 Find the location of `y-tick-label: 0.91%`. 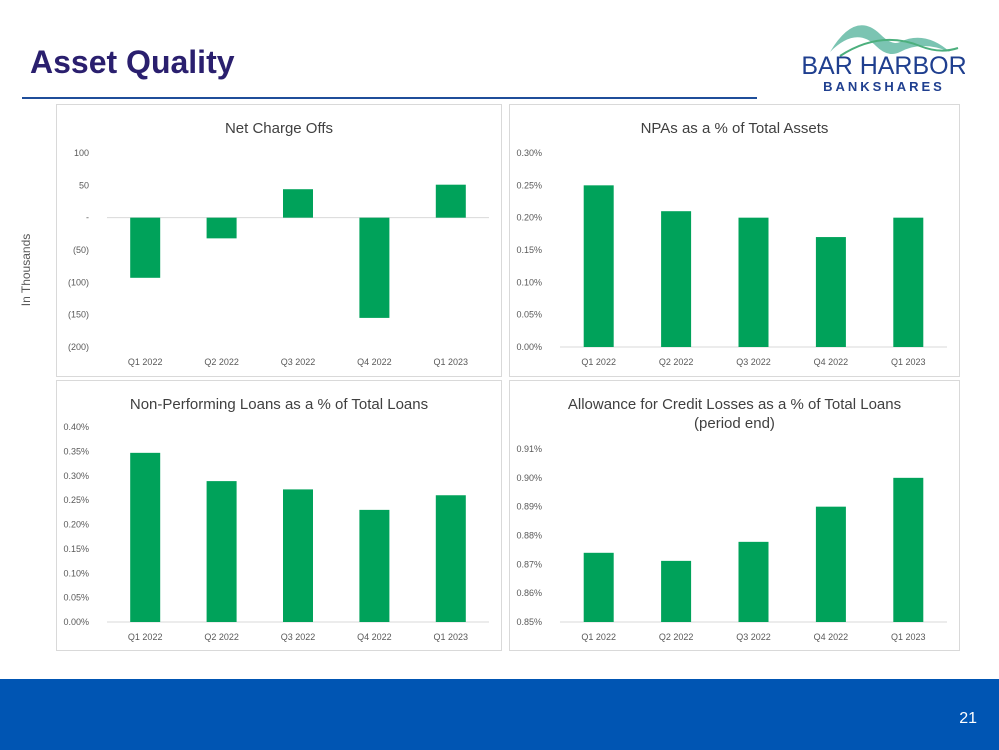

y-tick-label: 0.91% is located at coordinates (529, 449).